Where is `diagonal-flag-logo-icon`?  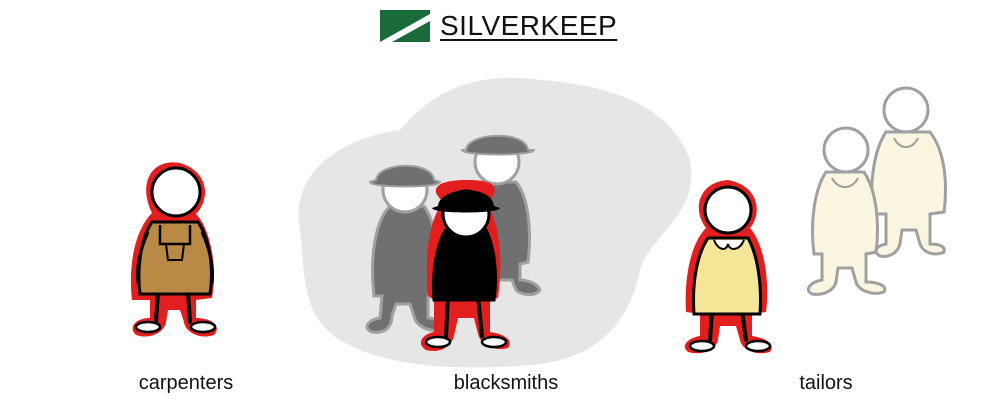 diagonal-flag-logo-icon is located at coordinates (405, 26).